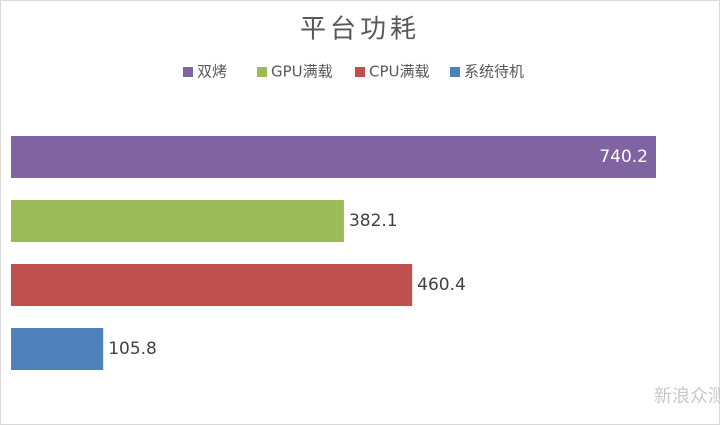 This screenshot has width=720, height=425. What do you see at coordinates (302, 72) in the screenshot?
I see `legend-label: GPU满载` at bounding box center [302, 72].